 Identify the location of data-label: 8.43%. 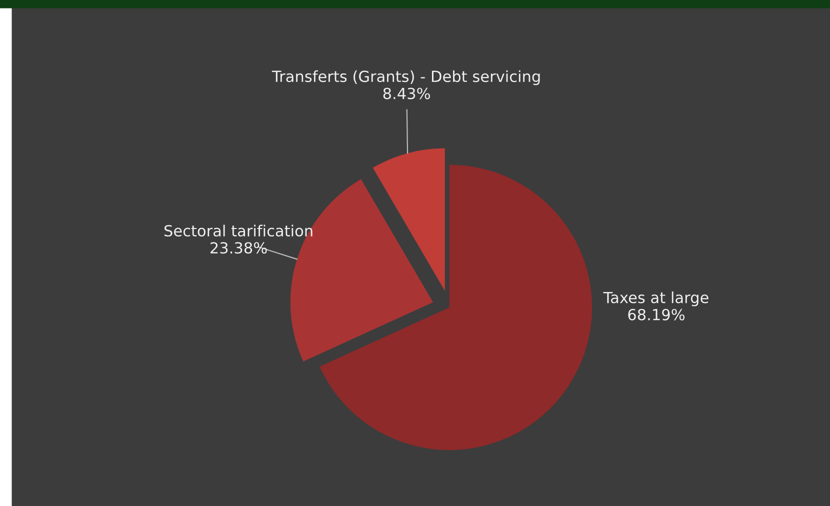
(406, 94).